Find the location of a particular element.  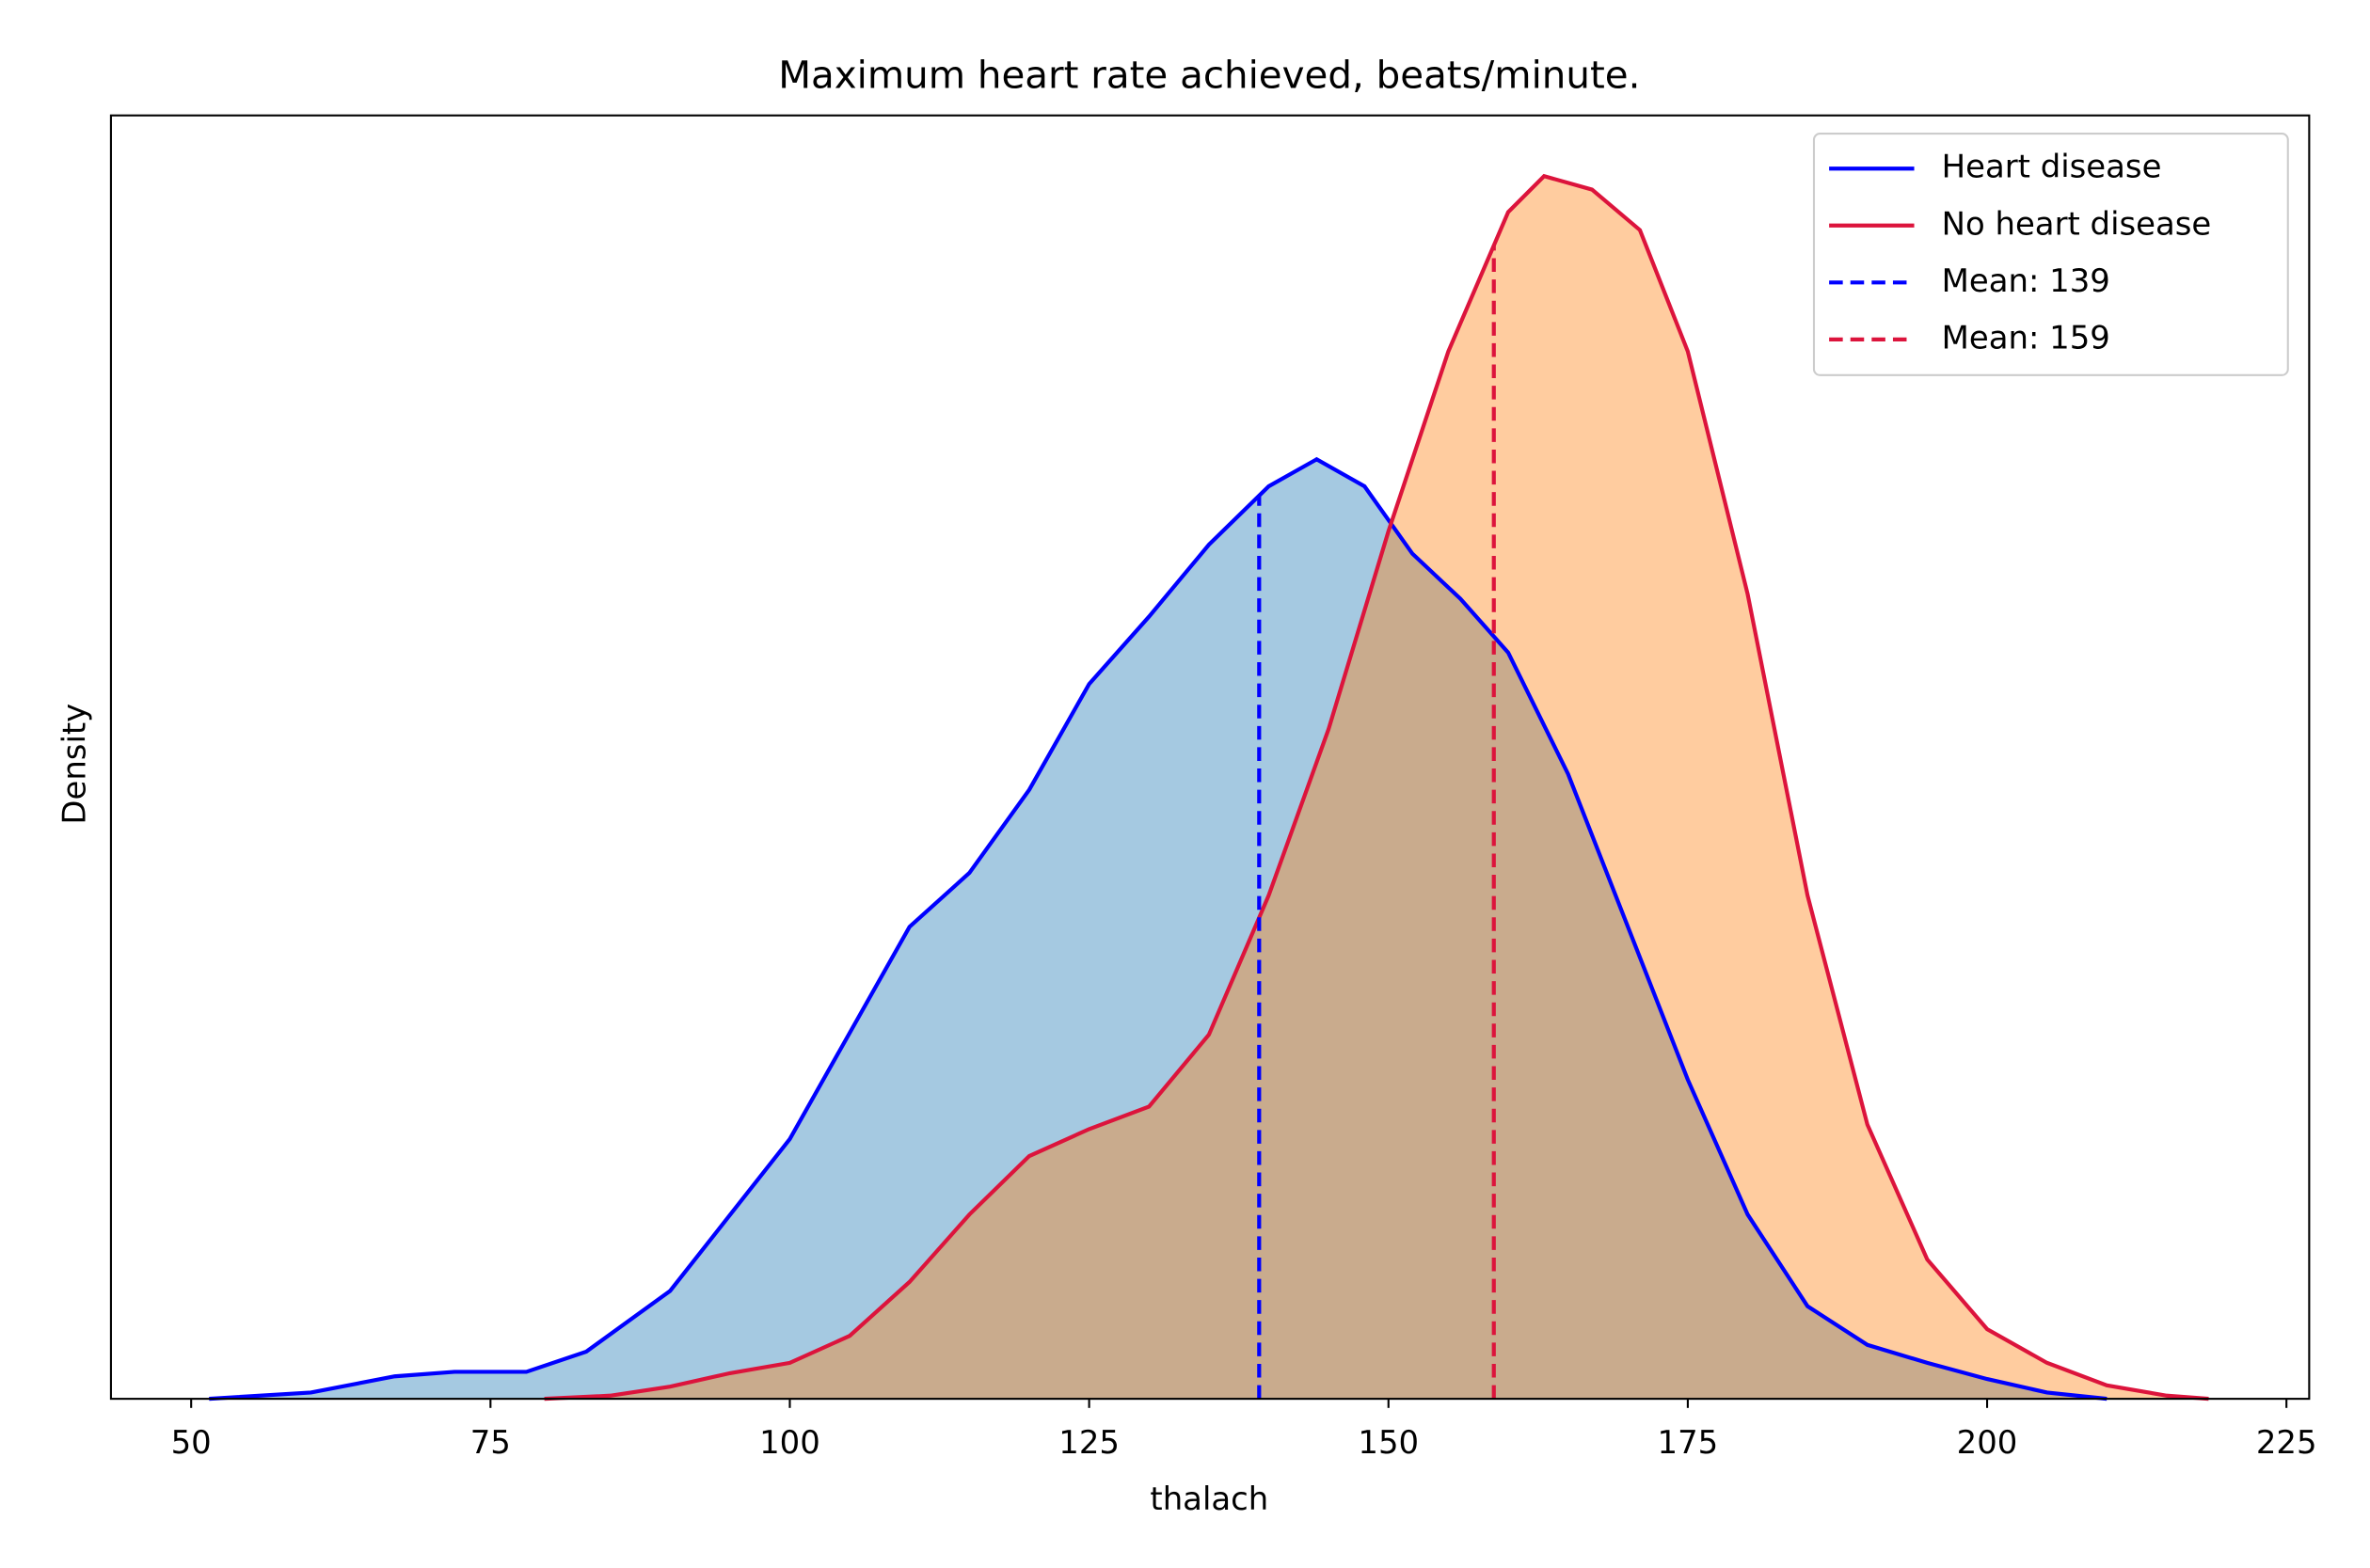

x-tick-label: 175 is located at coordinates (1688, 1442).